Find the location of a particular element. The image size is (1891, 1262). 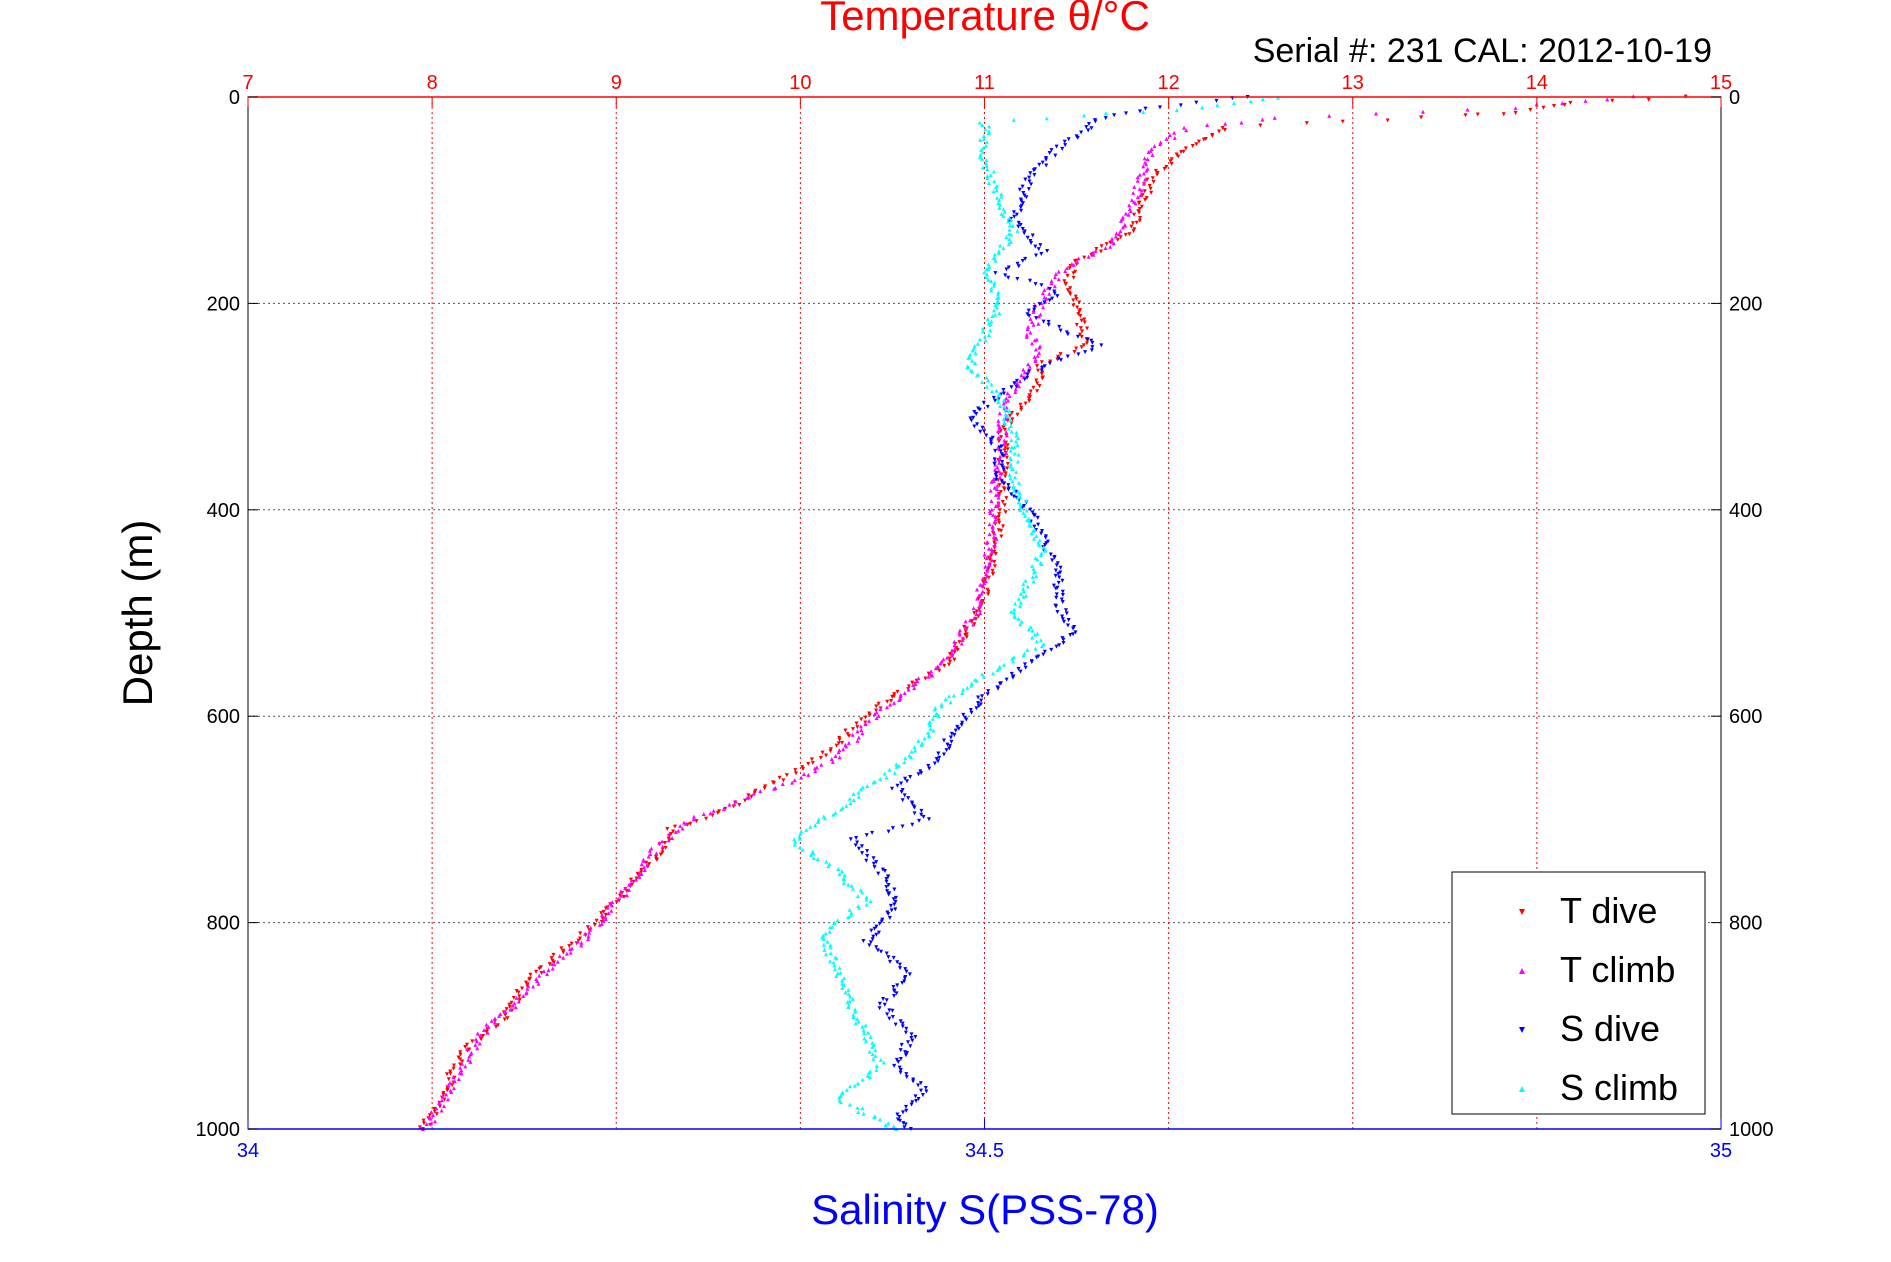

sal-tick-label: 35 is located at coordinates (1721, 1151).